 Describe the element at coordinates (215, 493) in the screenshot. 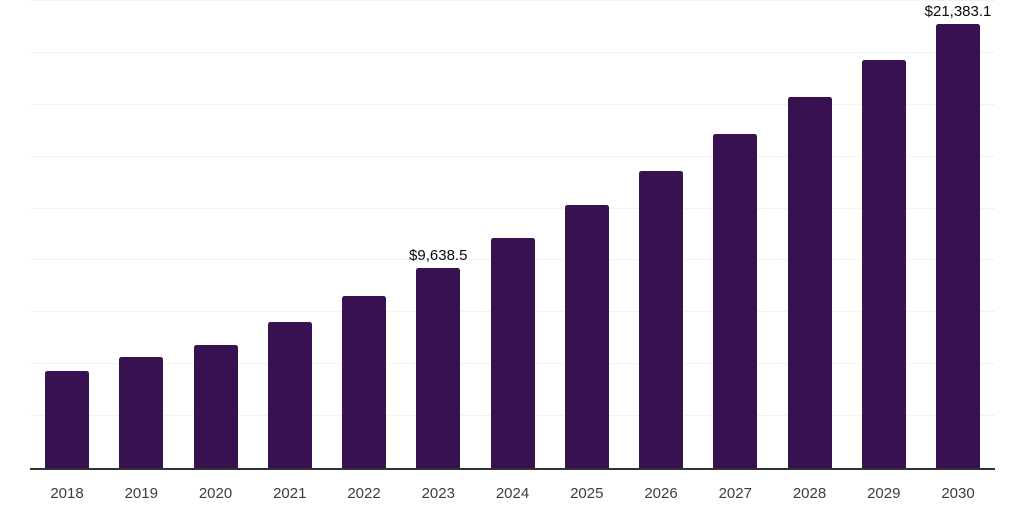

I see `x-tick-2020: 2020` at that location.